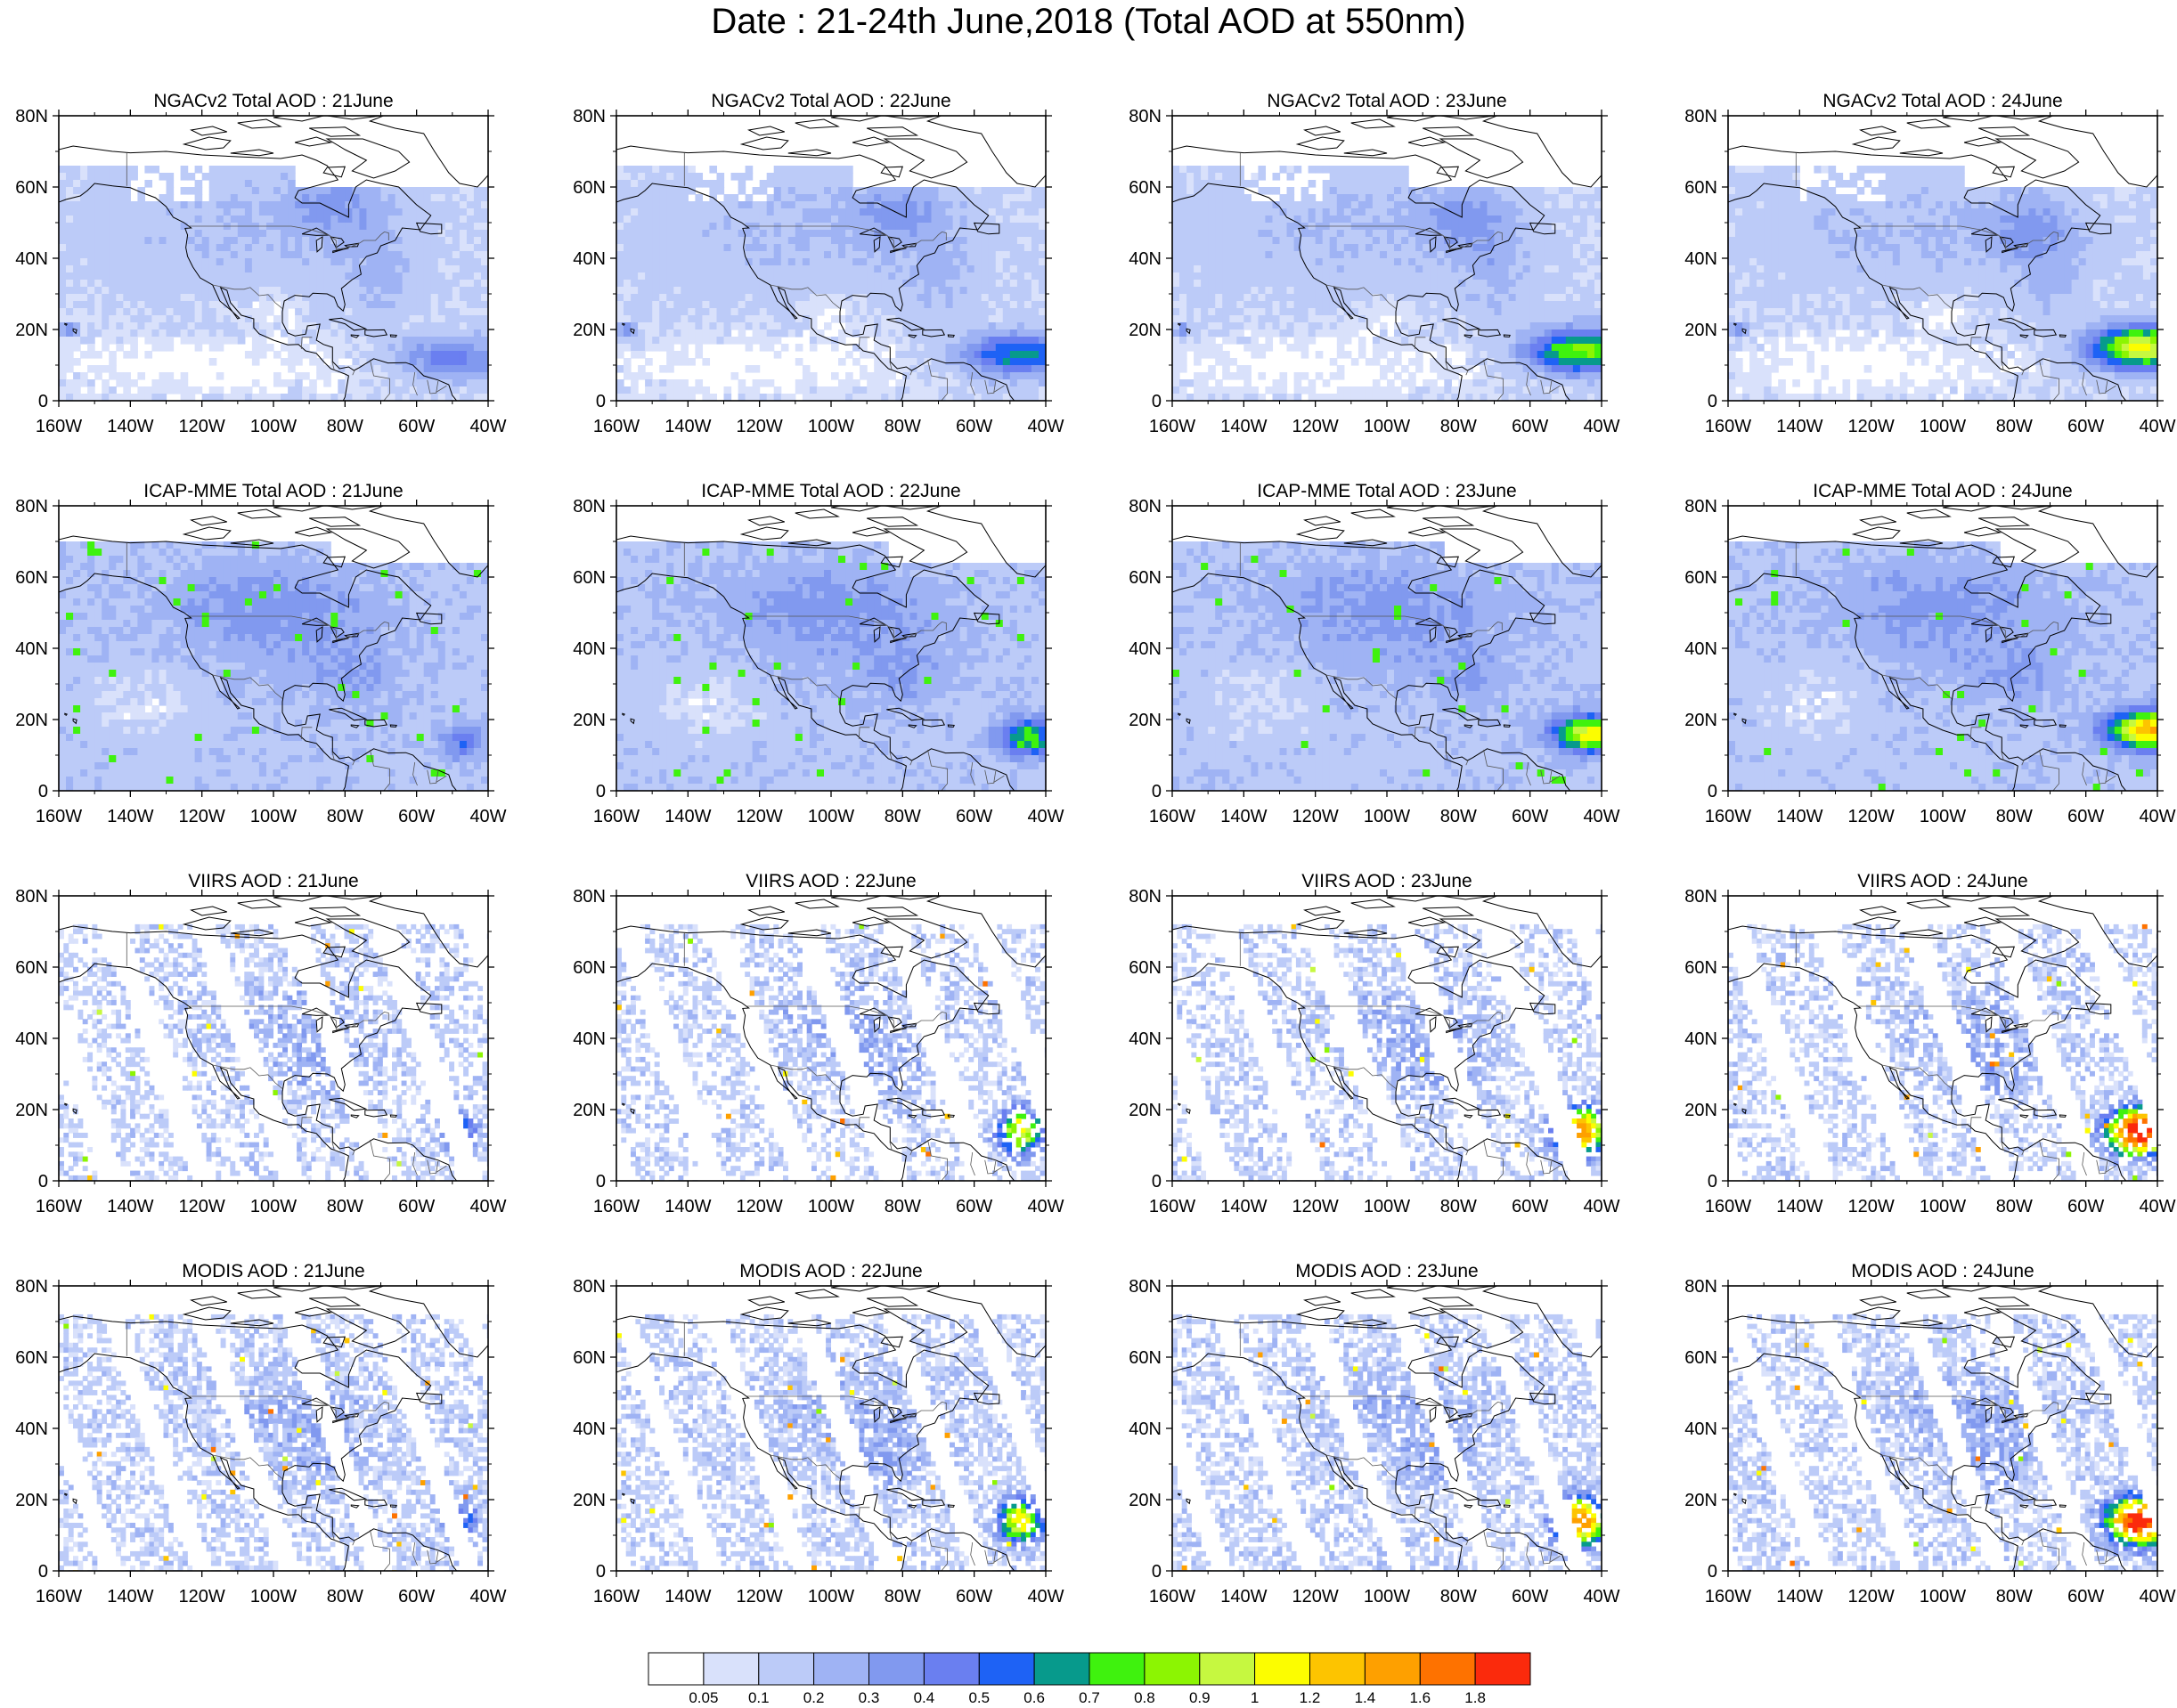  I want to click on panel-title: NGACv2 Total AOD : 22June, so click(831, 101).